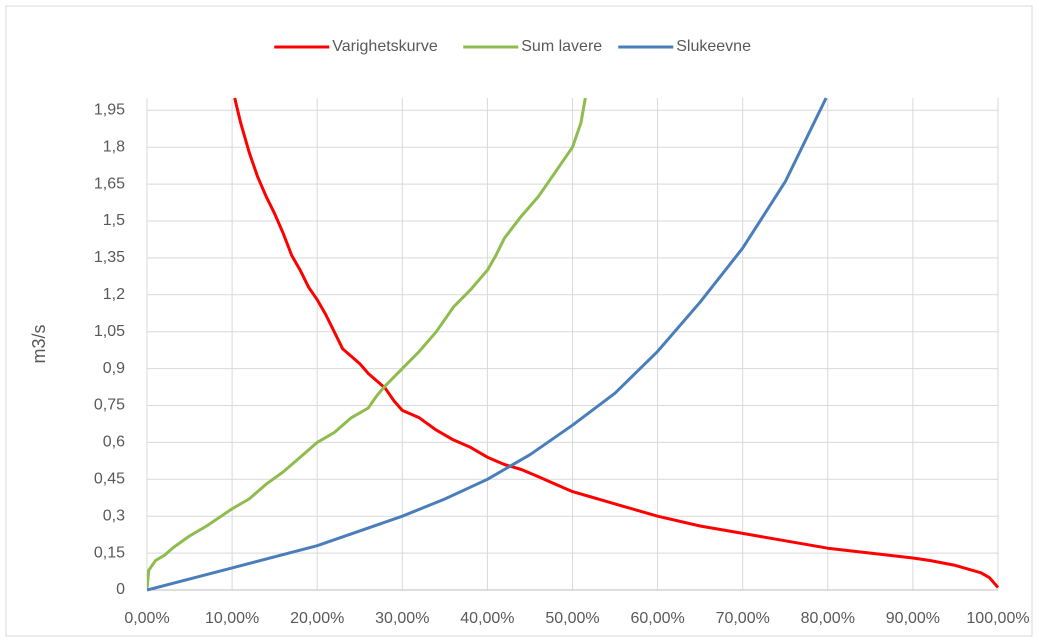  Describe the element at coordinates (385, 46) in the screenshot. I see `legend-label: Varighetskurve` at that location.